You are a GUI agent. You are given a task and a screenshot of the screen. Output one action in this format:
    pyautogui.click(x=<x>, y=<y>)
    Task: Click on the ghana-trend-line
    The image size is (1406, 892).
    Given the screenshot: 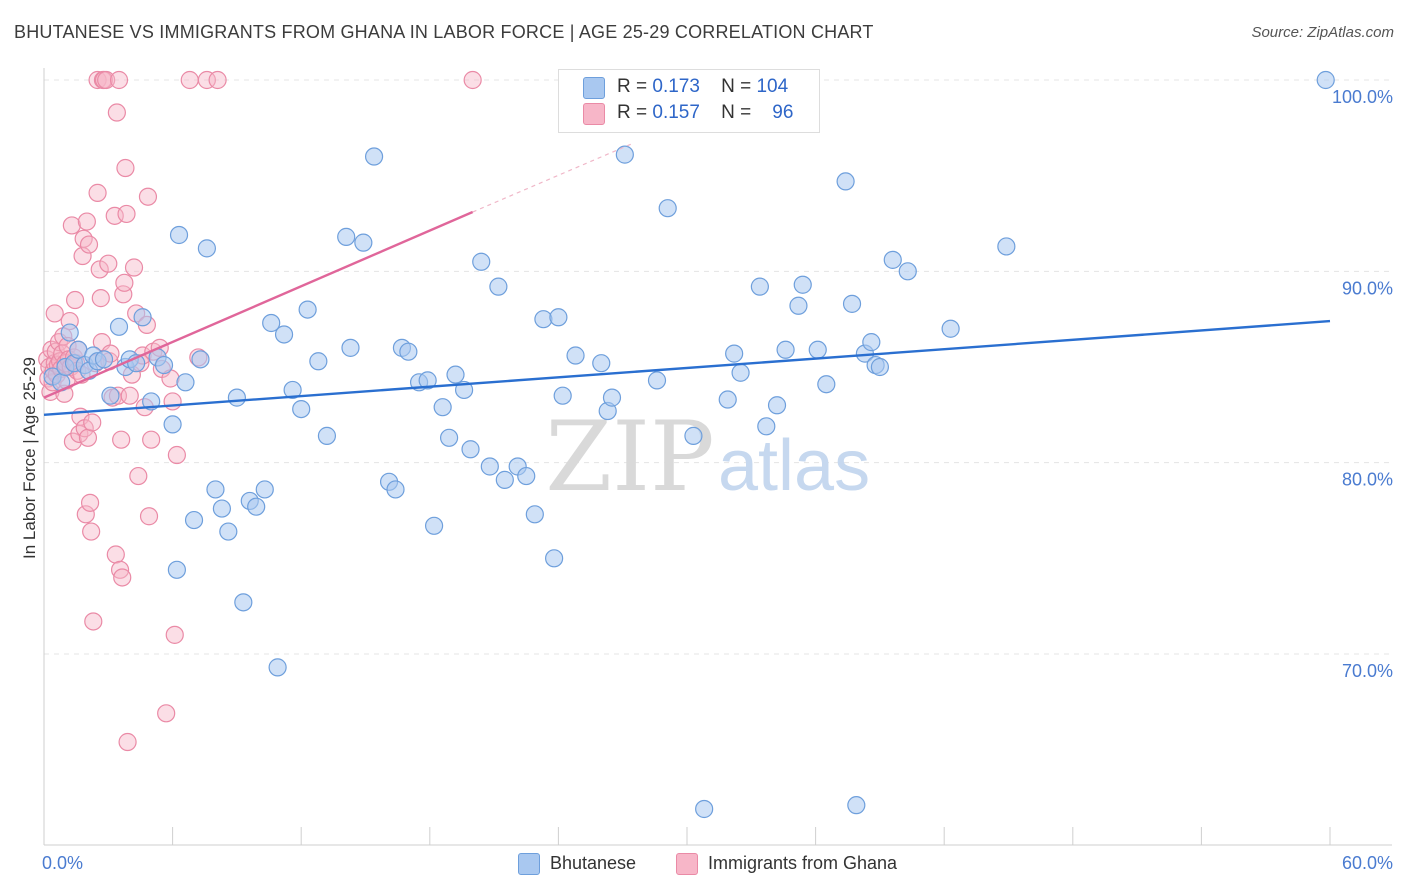 What is the action you would take?
    pyautogui.click(x=258, y=304)
    